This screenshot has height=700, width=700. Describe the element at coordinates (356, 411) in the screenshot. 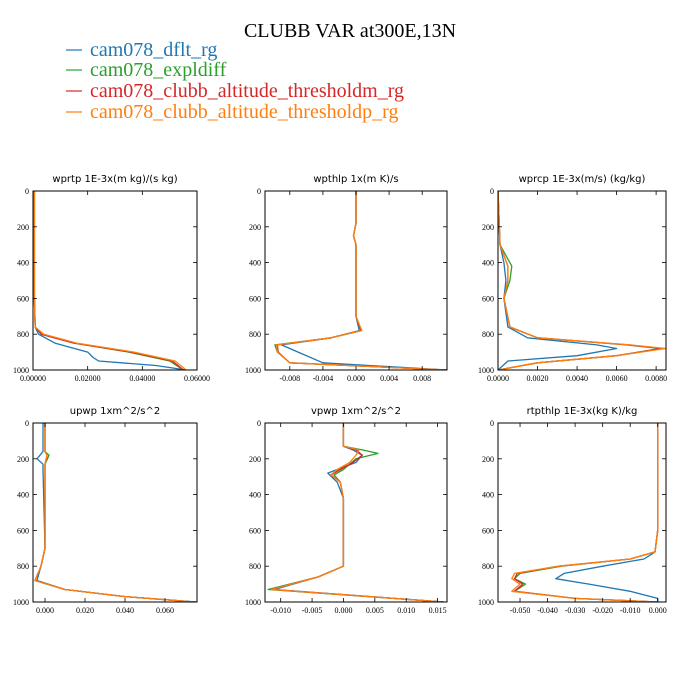

I see `panel-title: vpwp 1xm^2/s^2` at that location.